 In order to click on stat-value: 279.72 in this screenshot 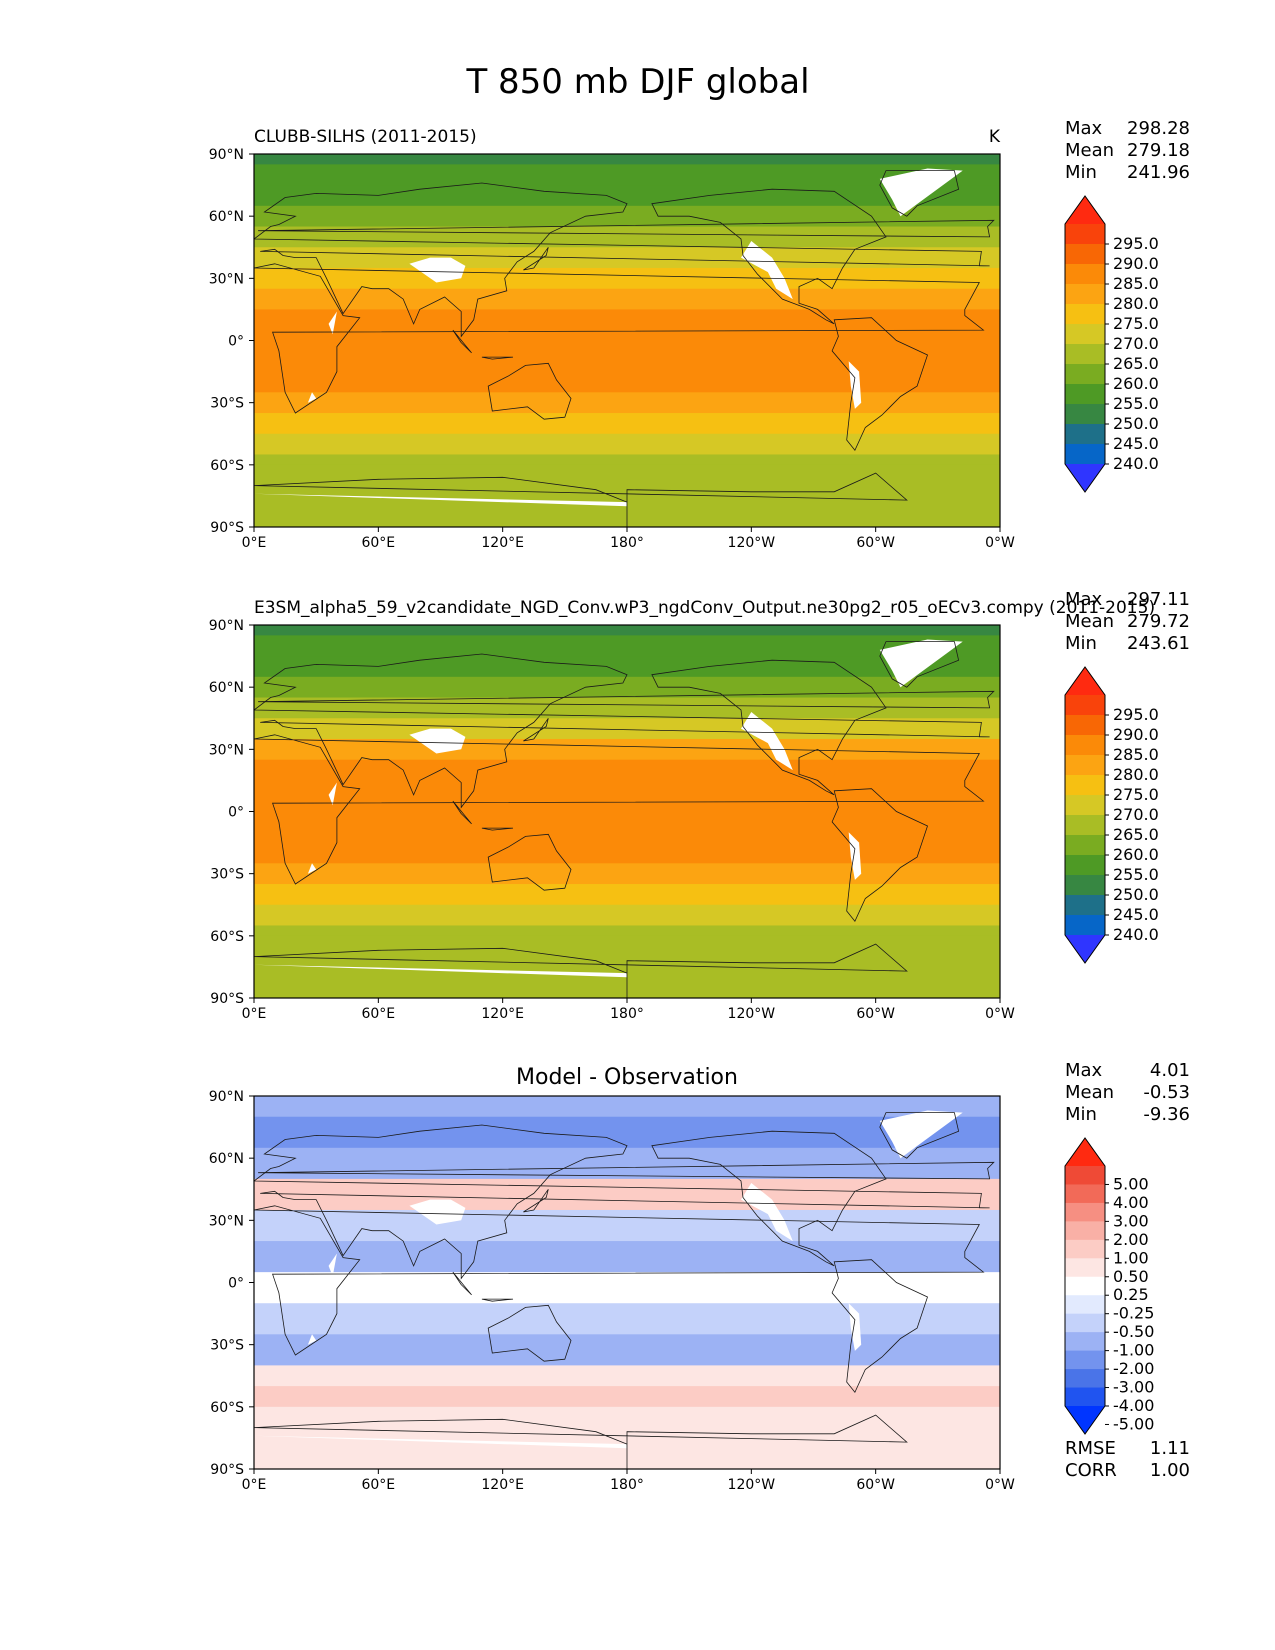, I will do `click(1158, 621)`.